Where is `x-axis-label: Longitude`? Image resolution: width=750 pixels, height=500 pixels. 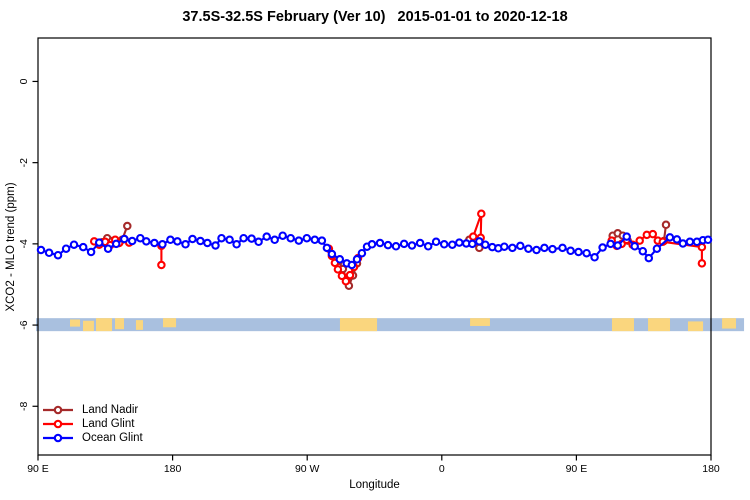
x-axis-label: Longitude is located at coordinates (374, 485).